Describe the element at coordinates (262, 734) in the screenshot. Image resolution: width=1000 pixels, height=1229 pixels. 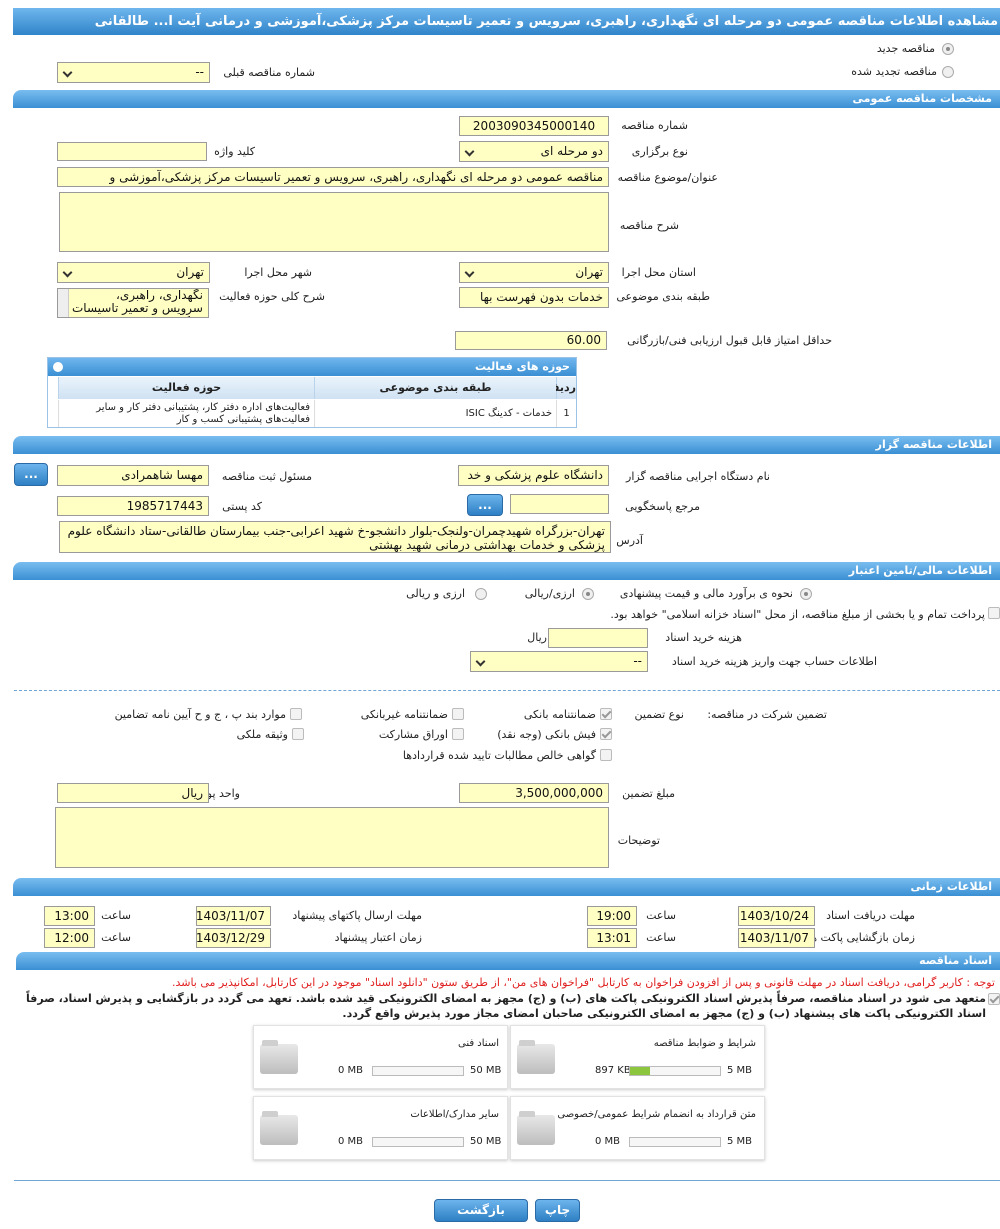
I see `label: وثیقه ملکی` at that location.